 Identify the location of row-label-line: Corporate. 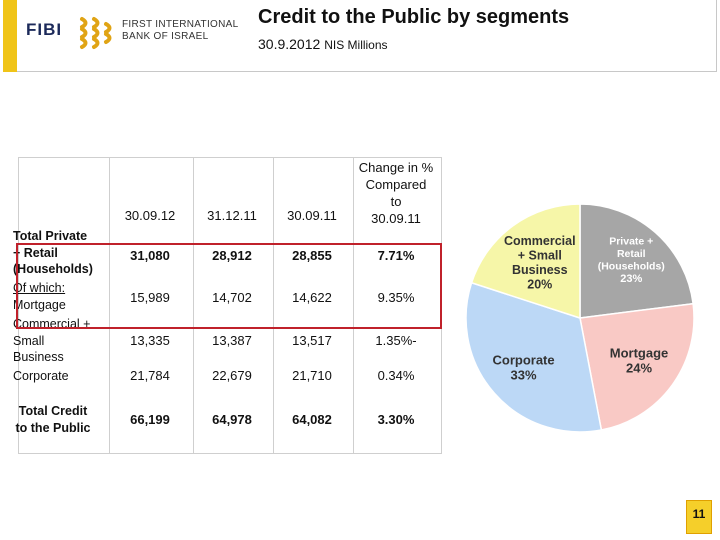
(41, 376).